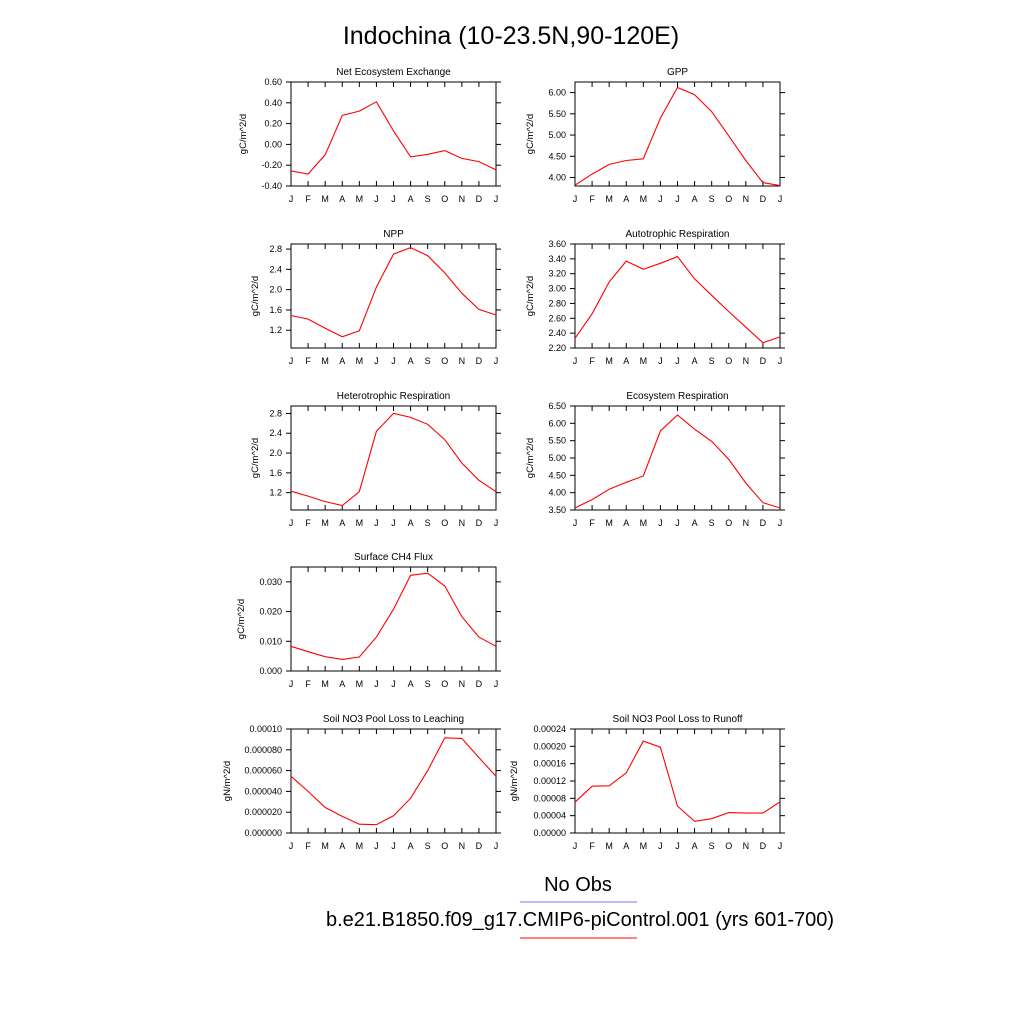 Image resolution: width=1024 pixels, height=1024 pixels. Describe the element at coordinates (393, 396) in the screenshot. I see `panel-title: Heterotrophic Respiration` at that location.